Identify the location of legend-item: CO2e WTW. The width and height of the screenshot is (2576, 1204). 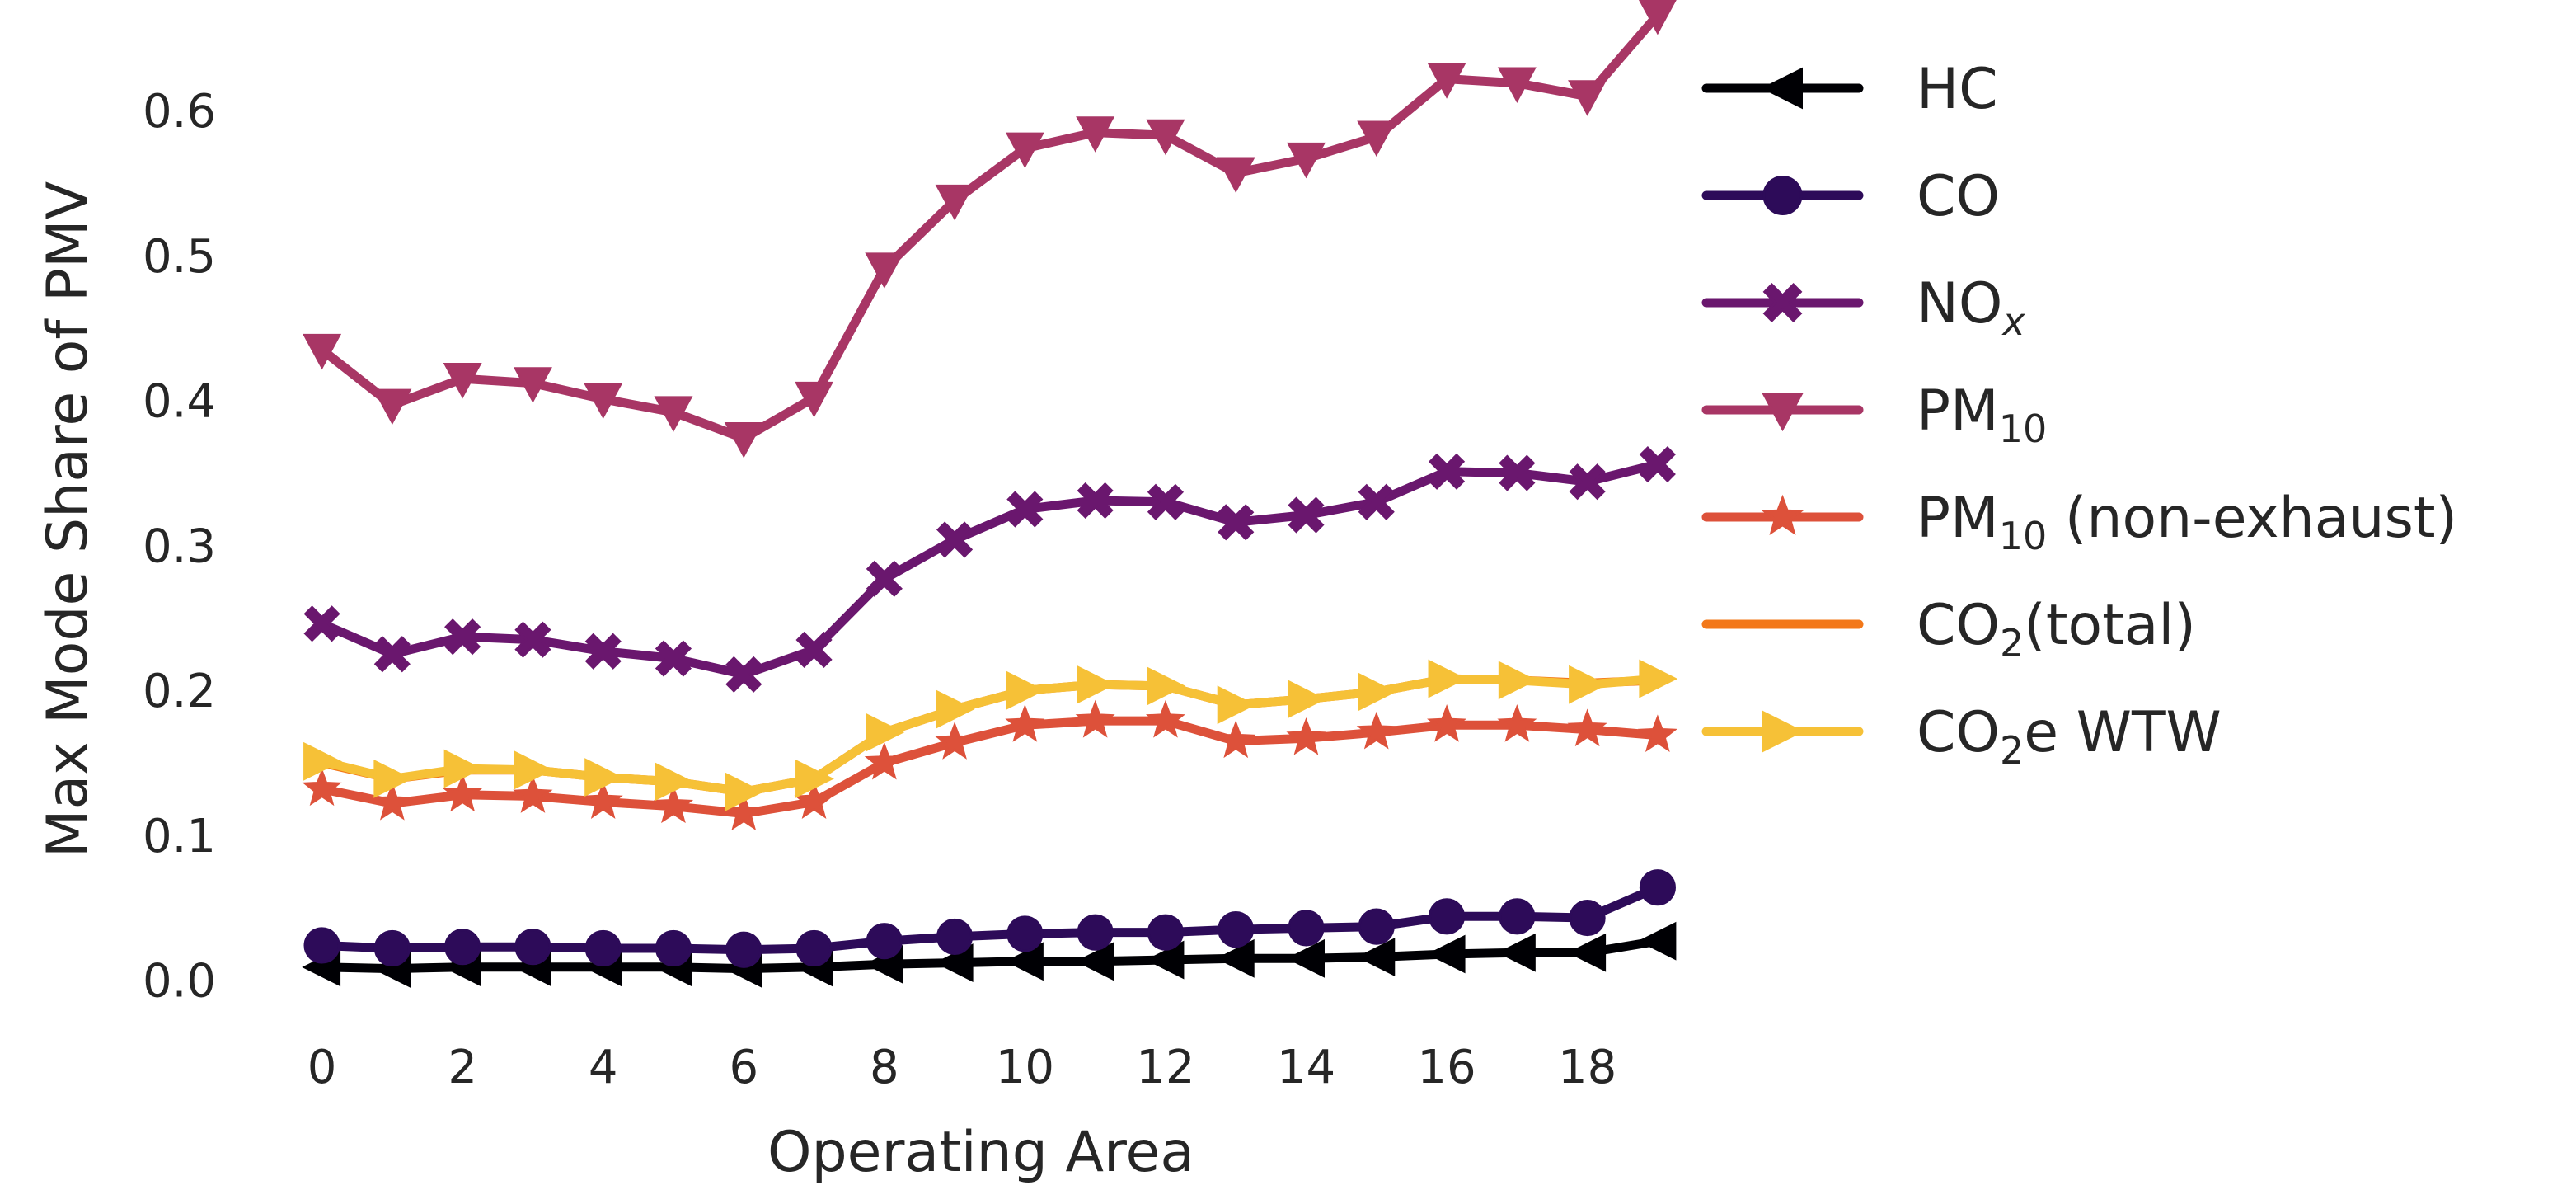
(1962, 737).